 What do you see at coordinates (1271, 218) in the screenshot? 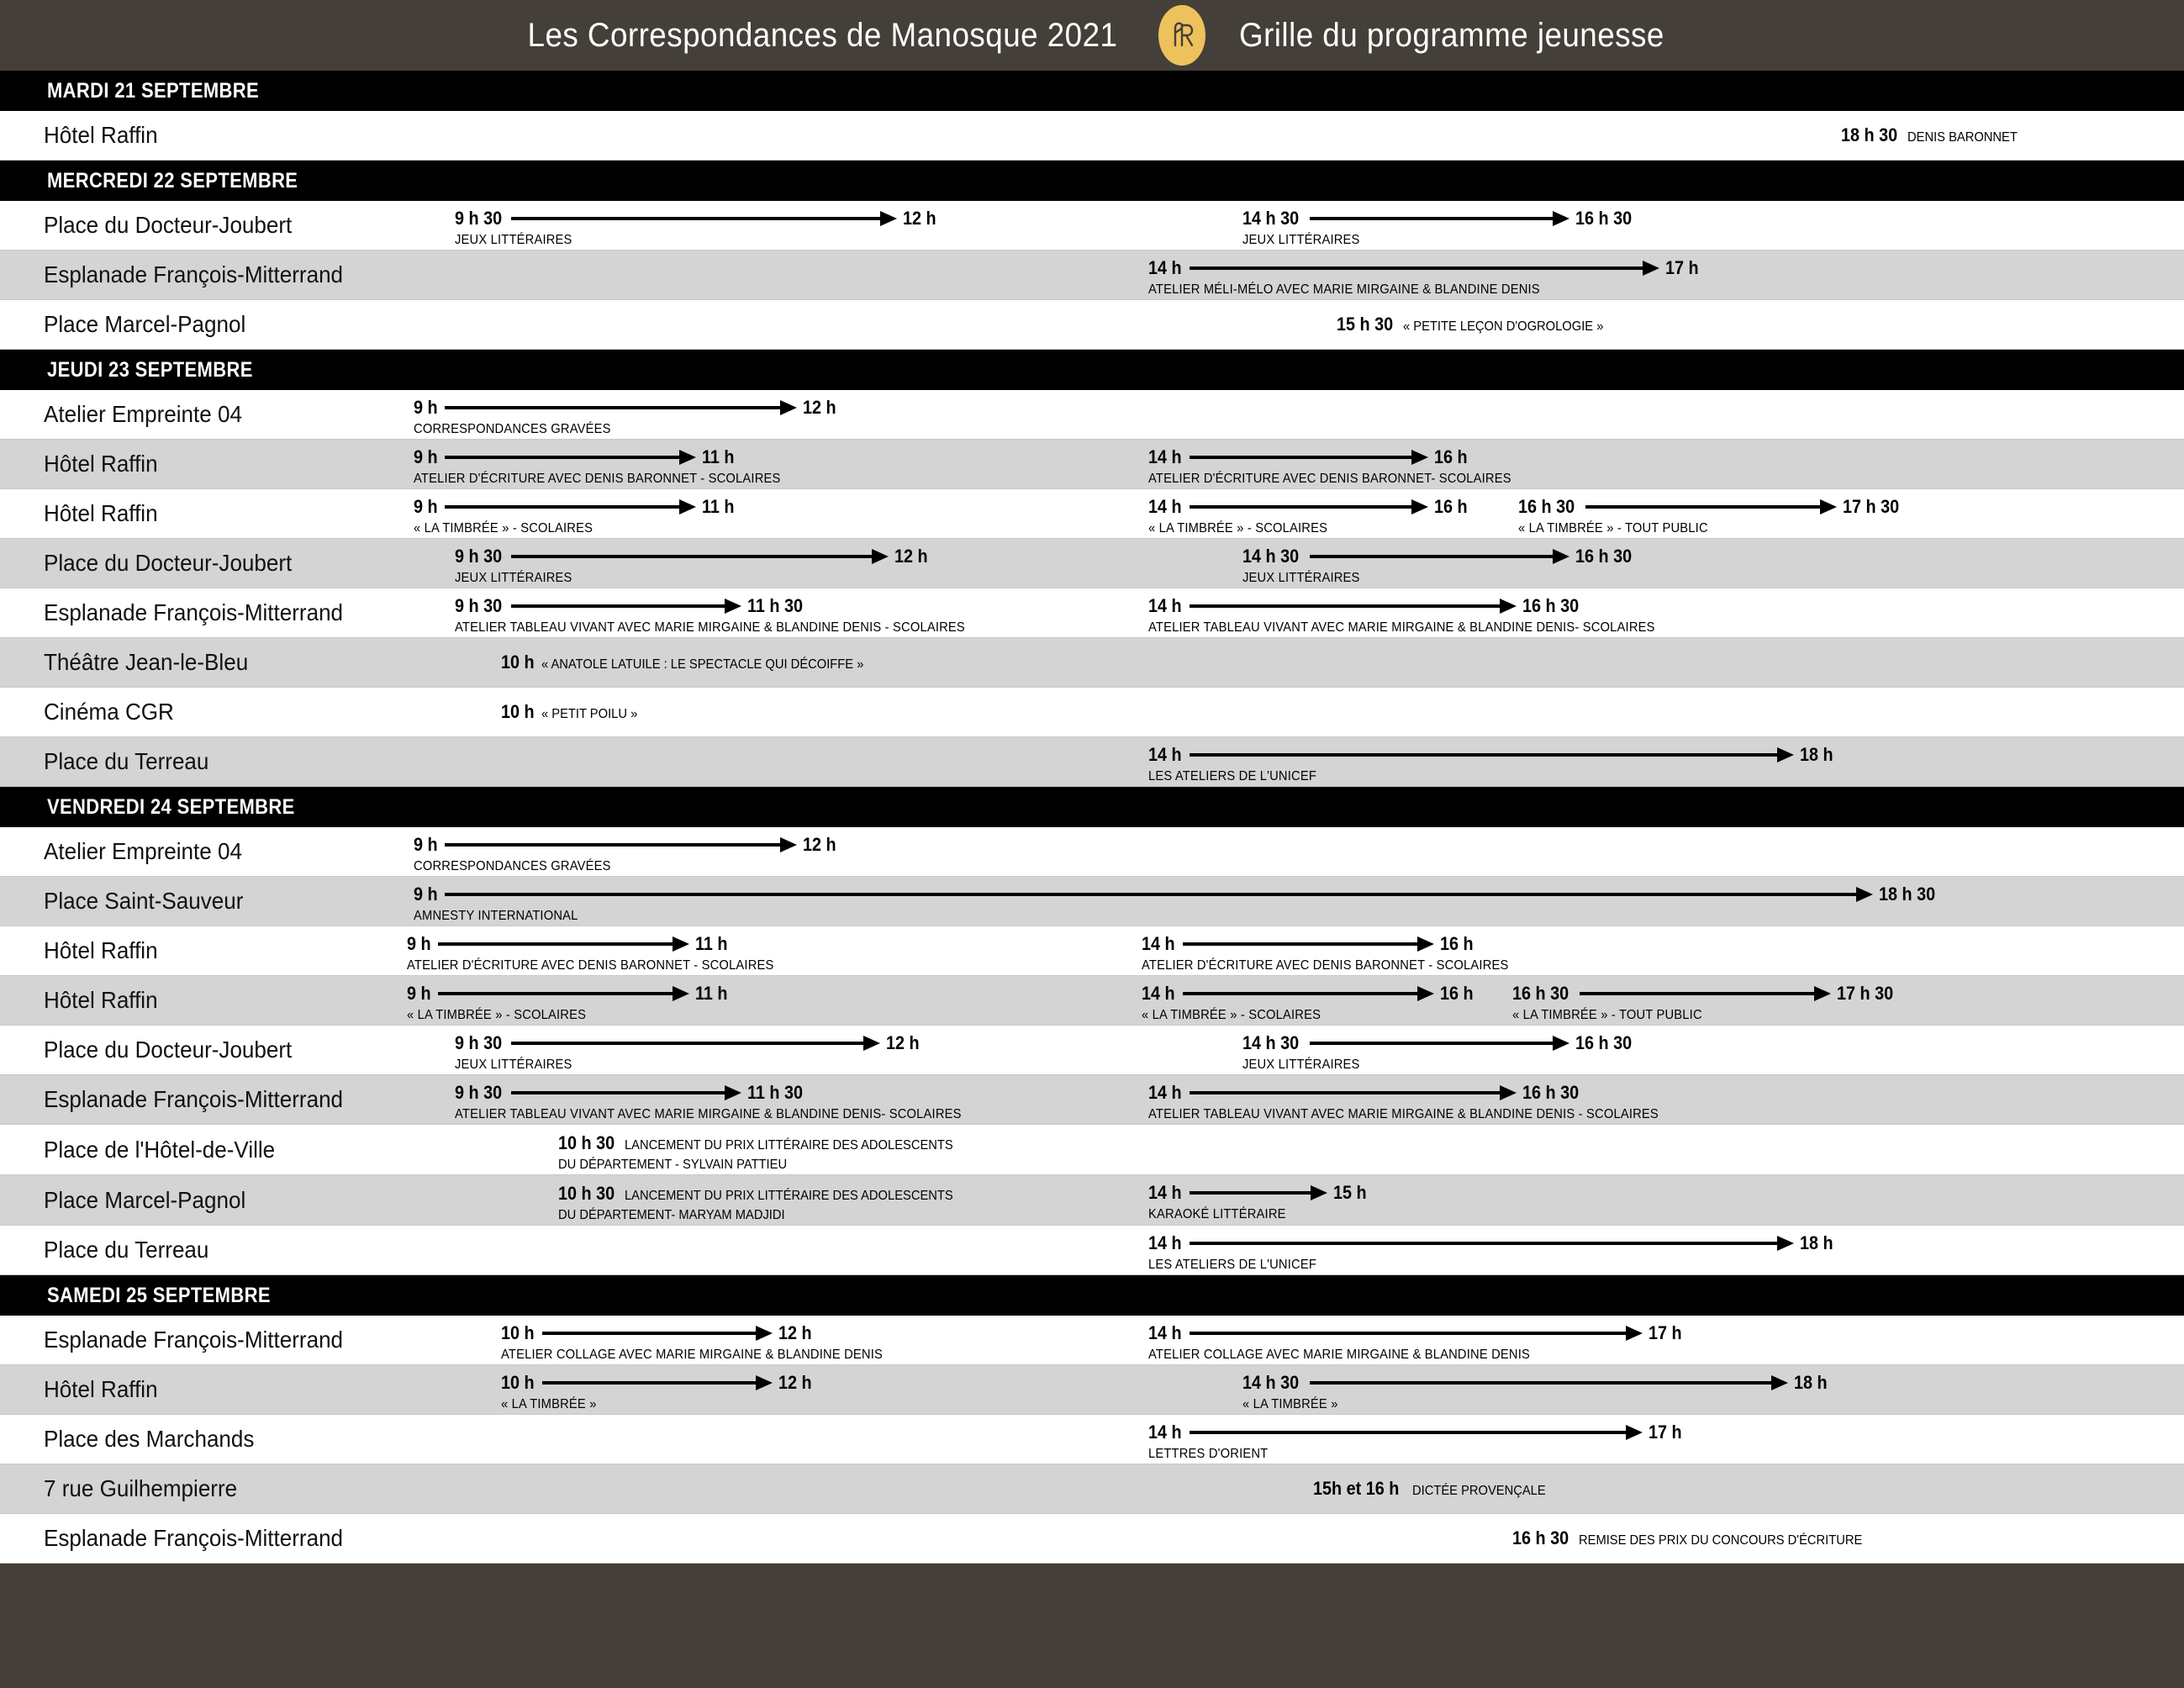
I see `event-start-time: 14 h 30` at bounding box center [1271, 218].